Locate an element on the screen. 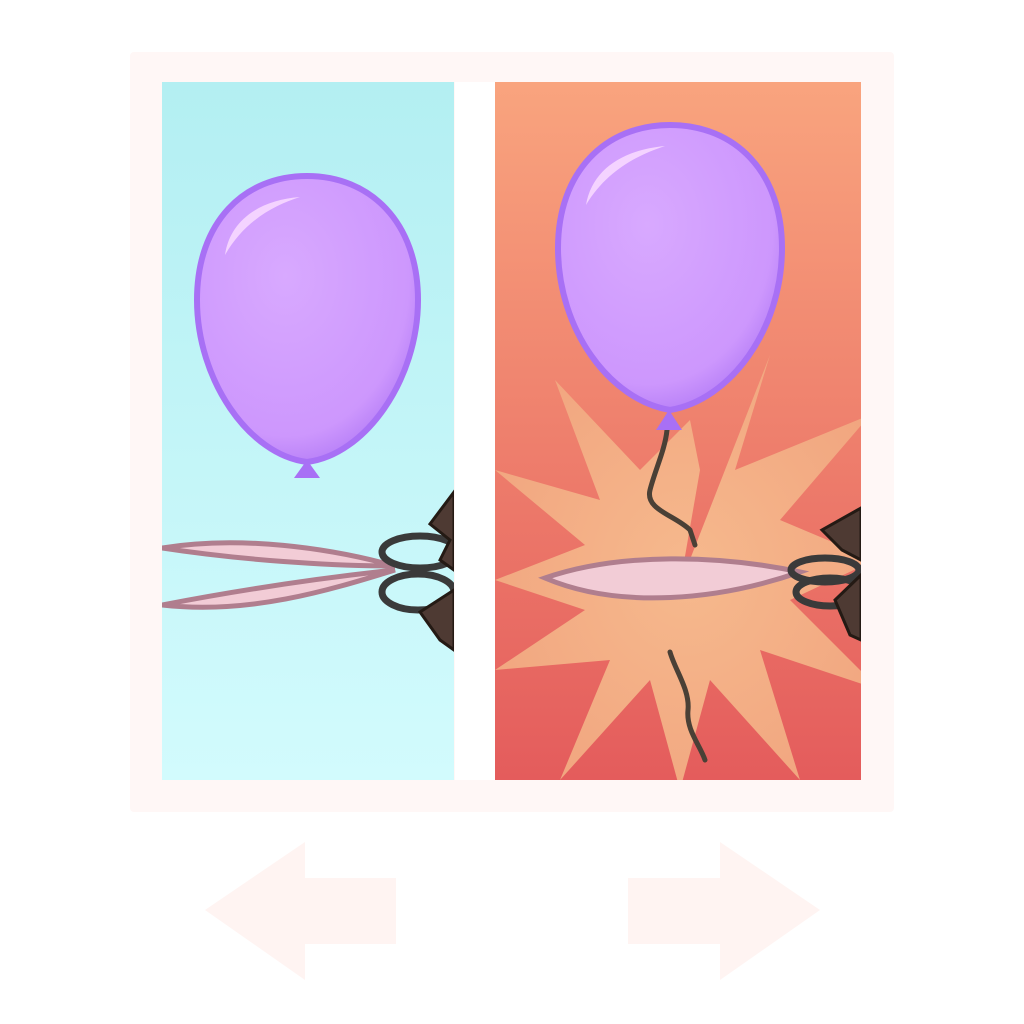 This screenshot has width=1024, height=1024. arrow-right-icon is located at coordinates (724, 911).